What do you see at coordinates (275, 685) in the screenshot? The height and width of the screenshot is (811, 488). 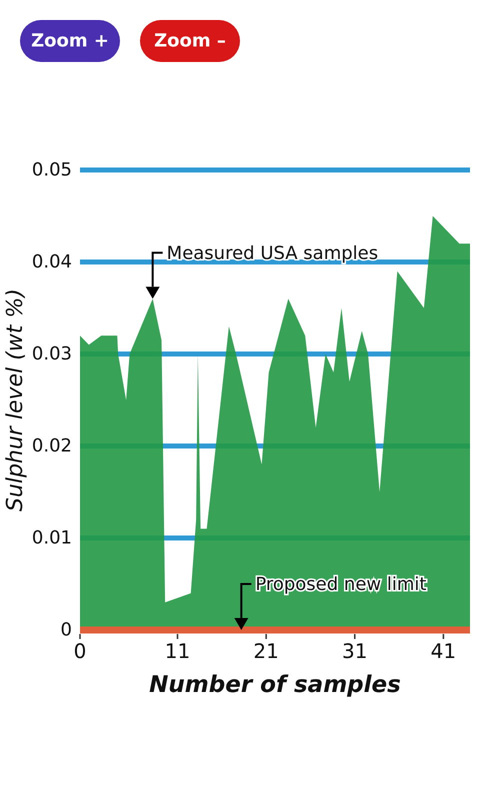 I see `x-axis-title: Number of samples` at bounding box center [275, 685].